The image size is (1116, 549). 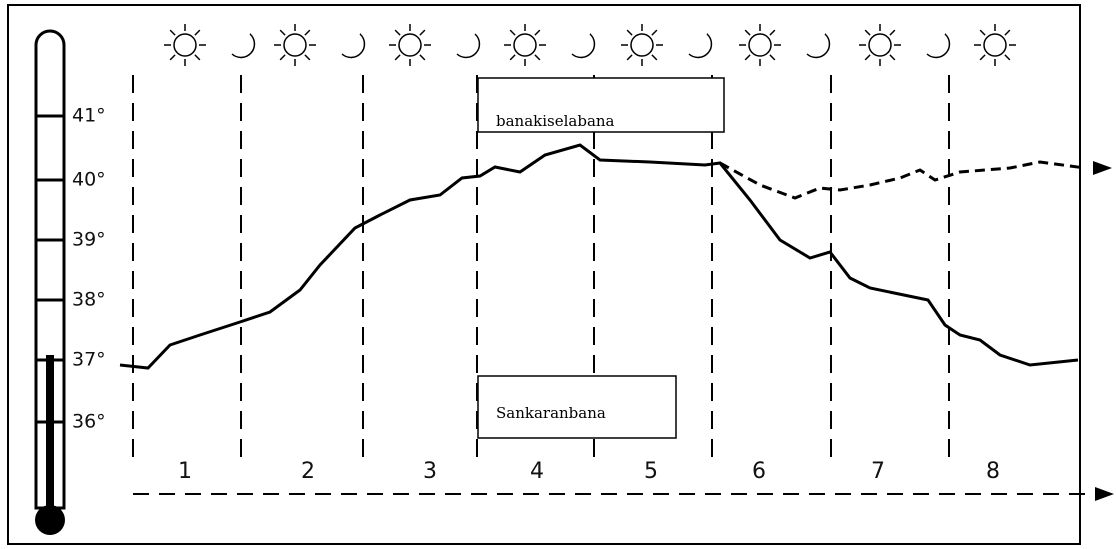 What do you see at coordinates (89, 422) in the screenshot?
I see `tick-label: 36°` at bounding box center [89, 422].